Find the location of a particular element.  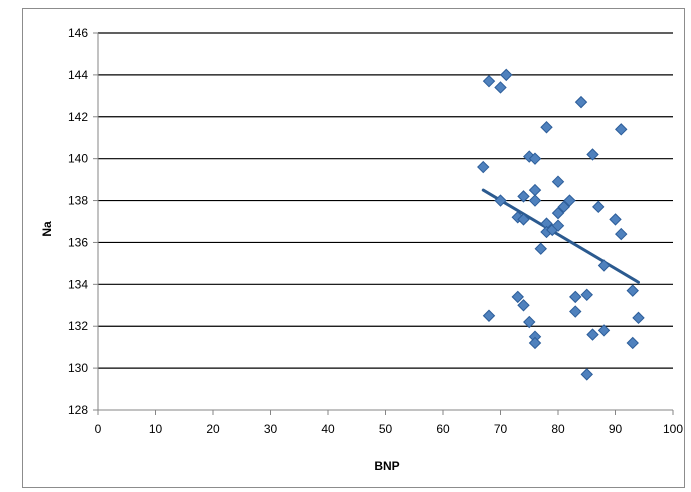

y-tick-label-140: 140 is located at coordinates (78, 159).